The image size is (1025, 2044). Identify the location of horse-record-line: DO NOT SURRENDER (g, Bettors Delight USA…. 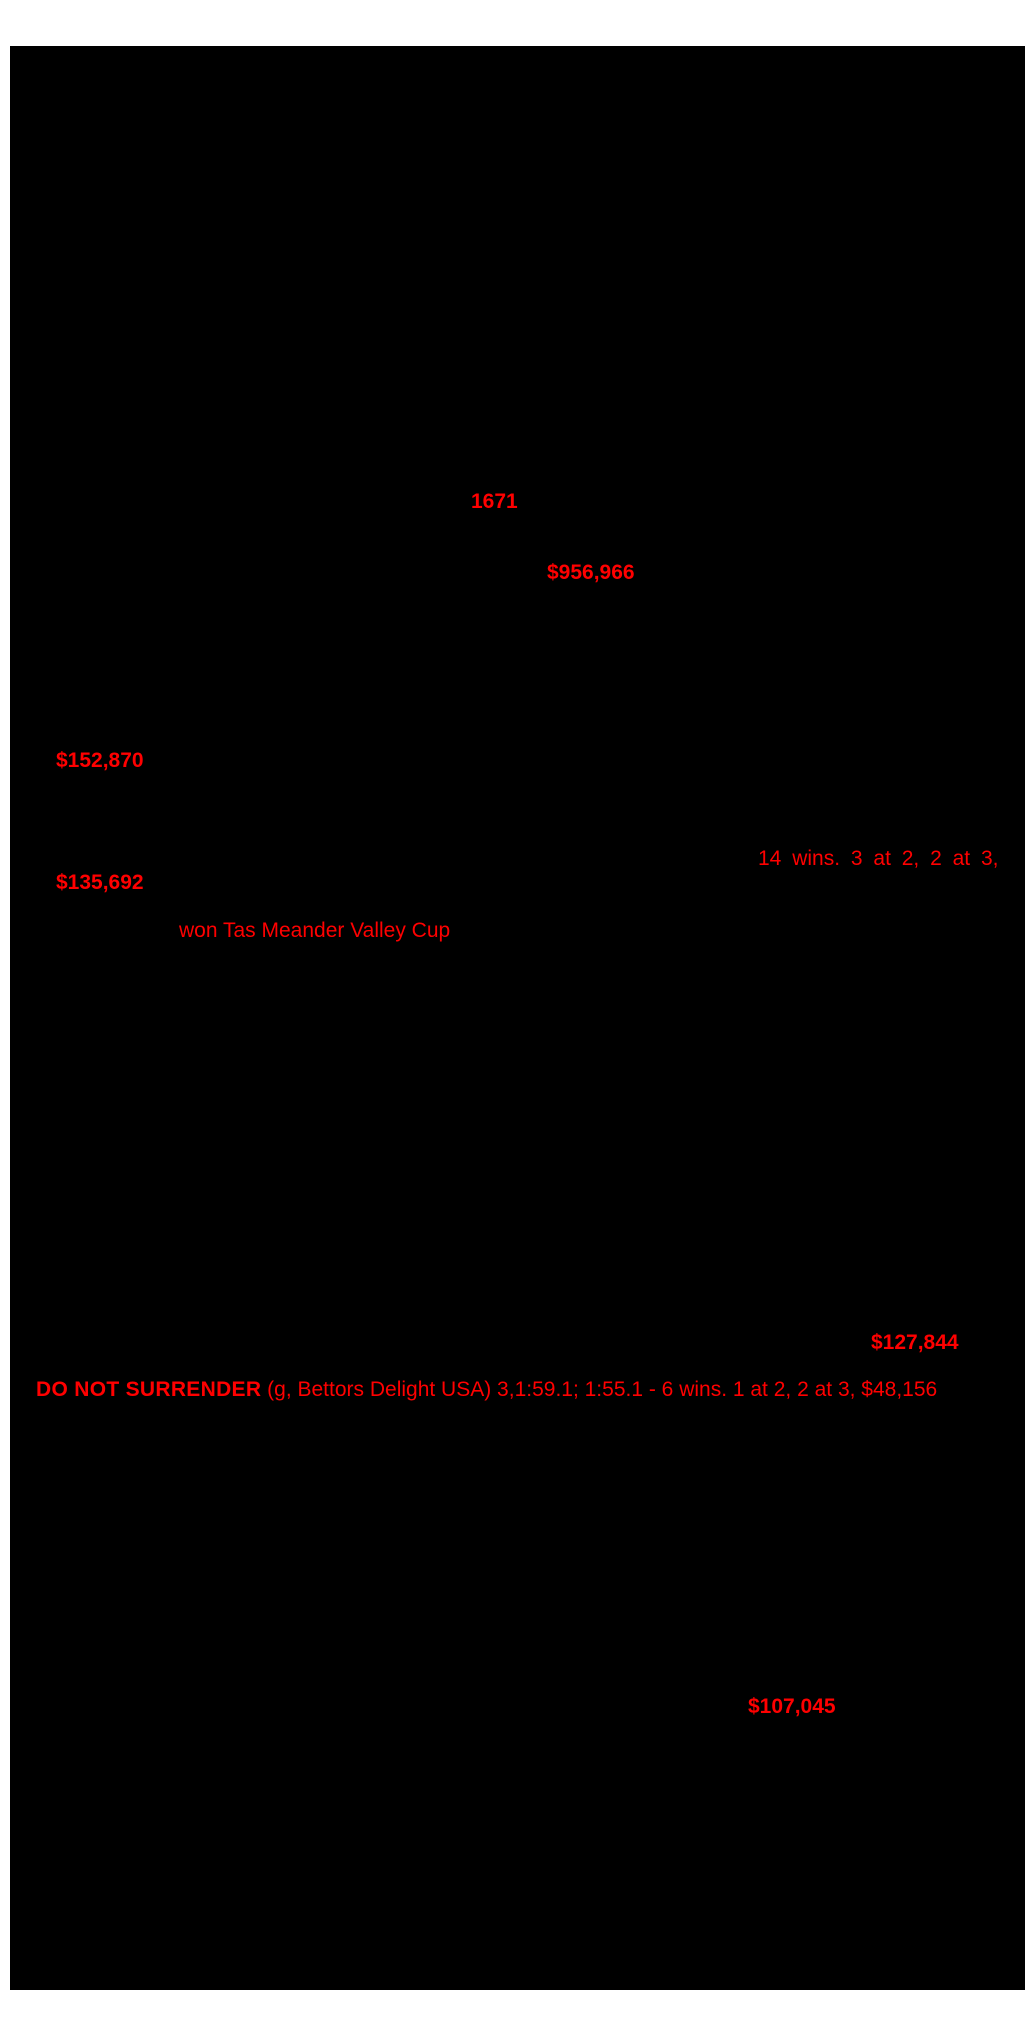
(486, 1389).